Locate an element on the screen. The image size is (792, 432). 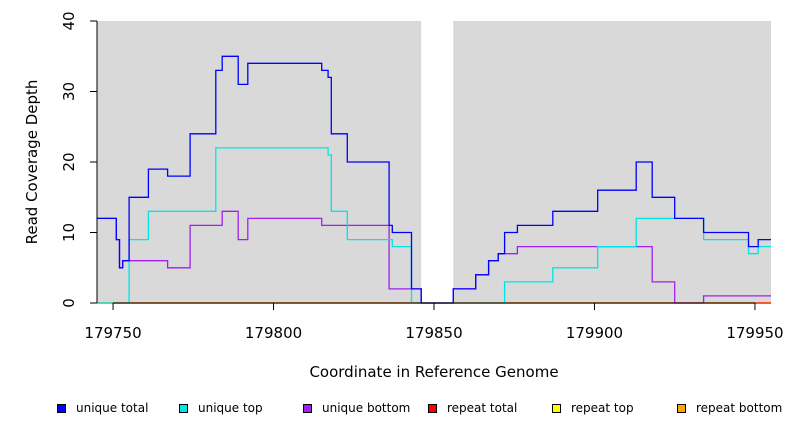
x-tick-label: 179950 is located at coordinates (754, 333).